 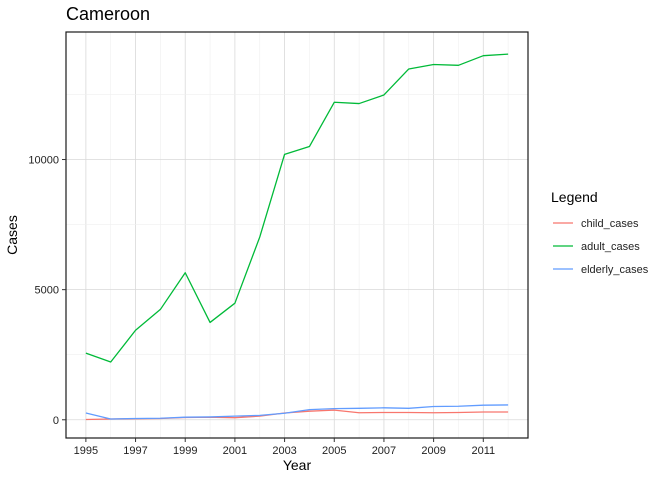 I want to click on x-tick-label: 2009, so click(x=433, y=451).